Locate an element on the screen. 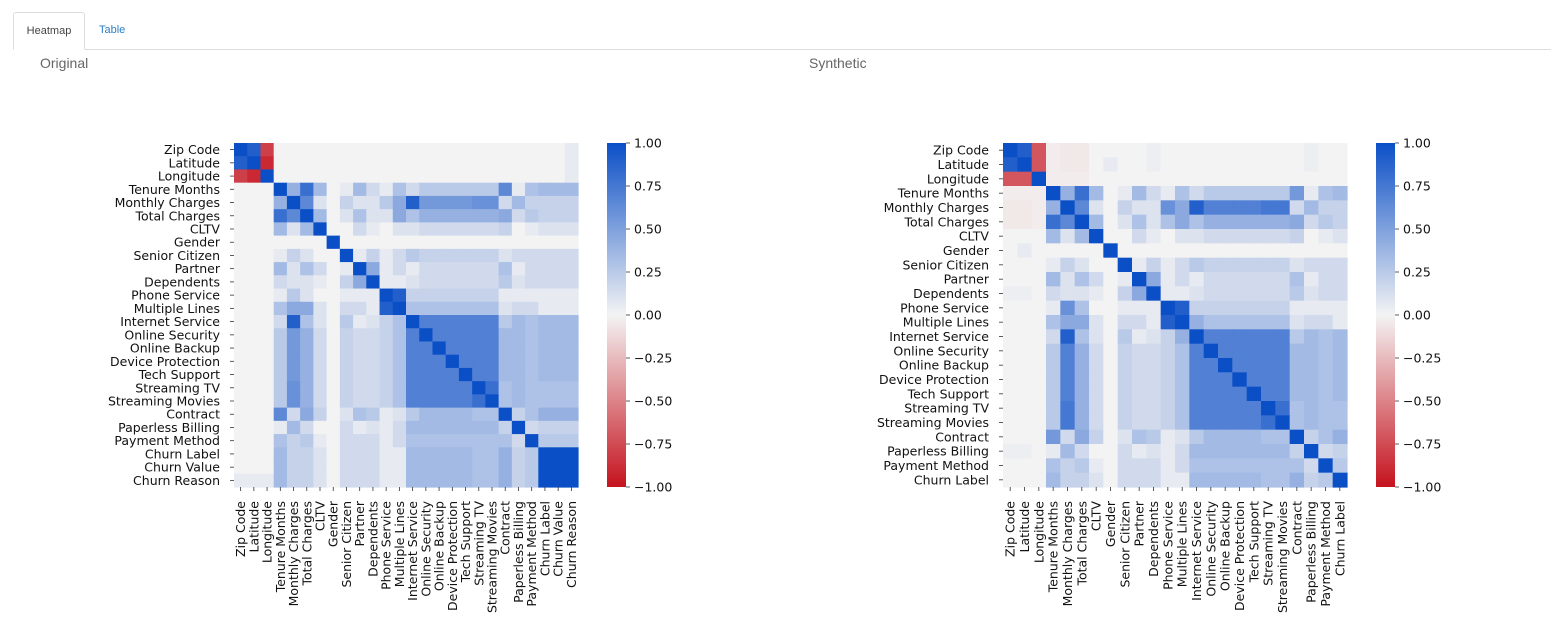 The height and width of the screenshot is (631, 1564). row-tick-label: Paperless Billing is located at coordinates (169, 427).